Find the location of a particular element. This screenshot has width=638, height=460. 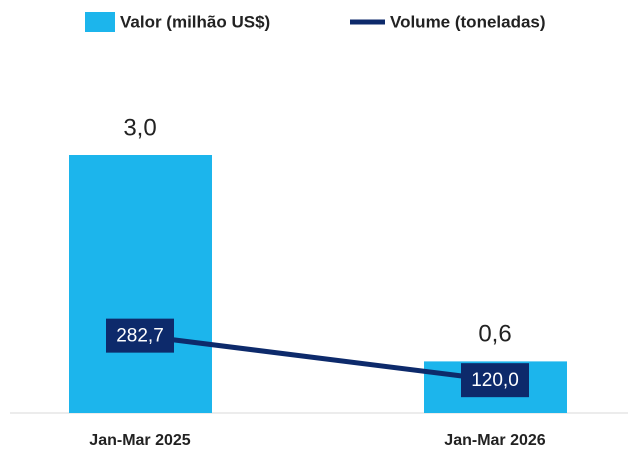

line-value-label: 282,7 is located at coordinates (140, 336).